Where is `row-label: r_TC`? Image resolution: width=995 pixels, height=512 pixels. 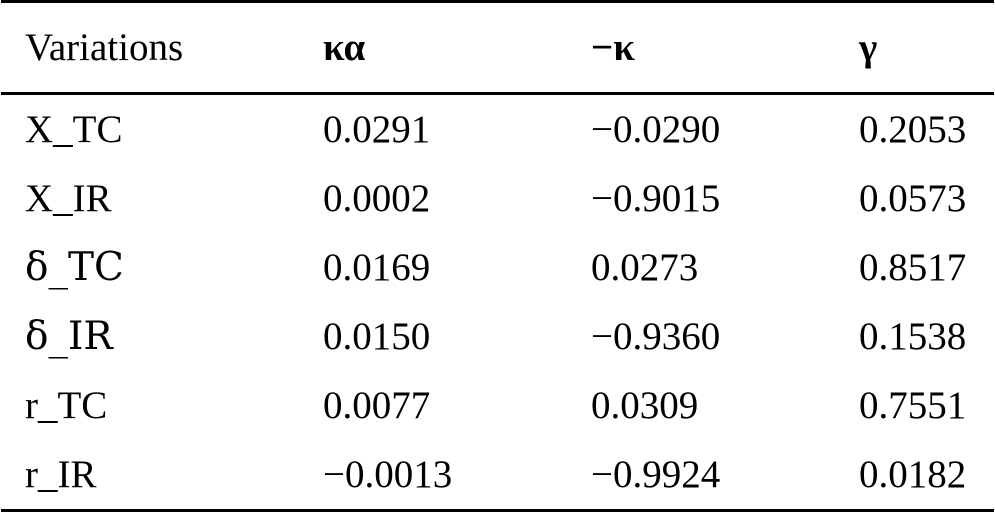
row-label: r_TC is located at coordinates (66, 405).